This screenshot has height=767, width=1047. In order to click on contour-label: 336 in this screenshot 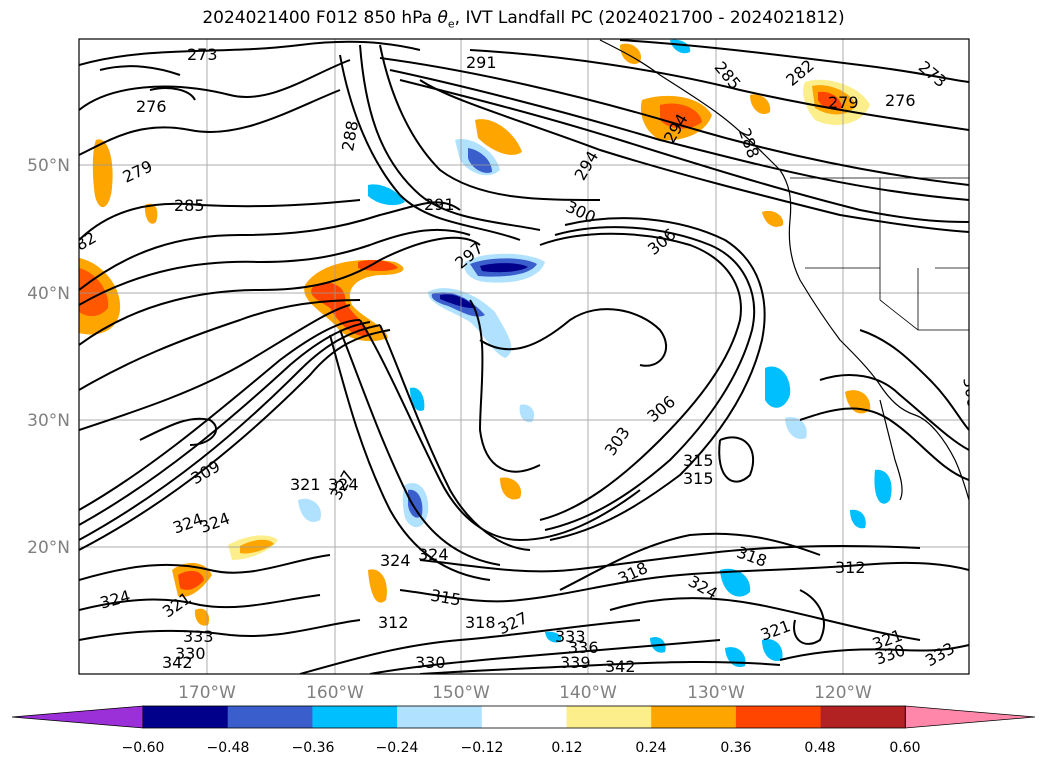, I will do `click(583, 647)`.